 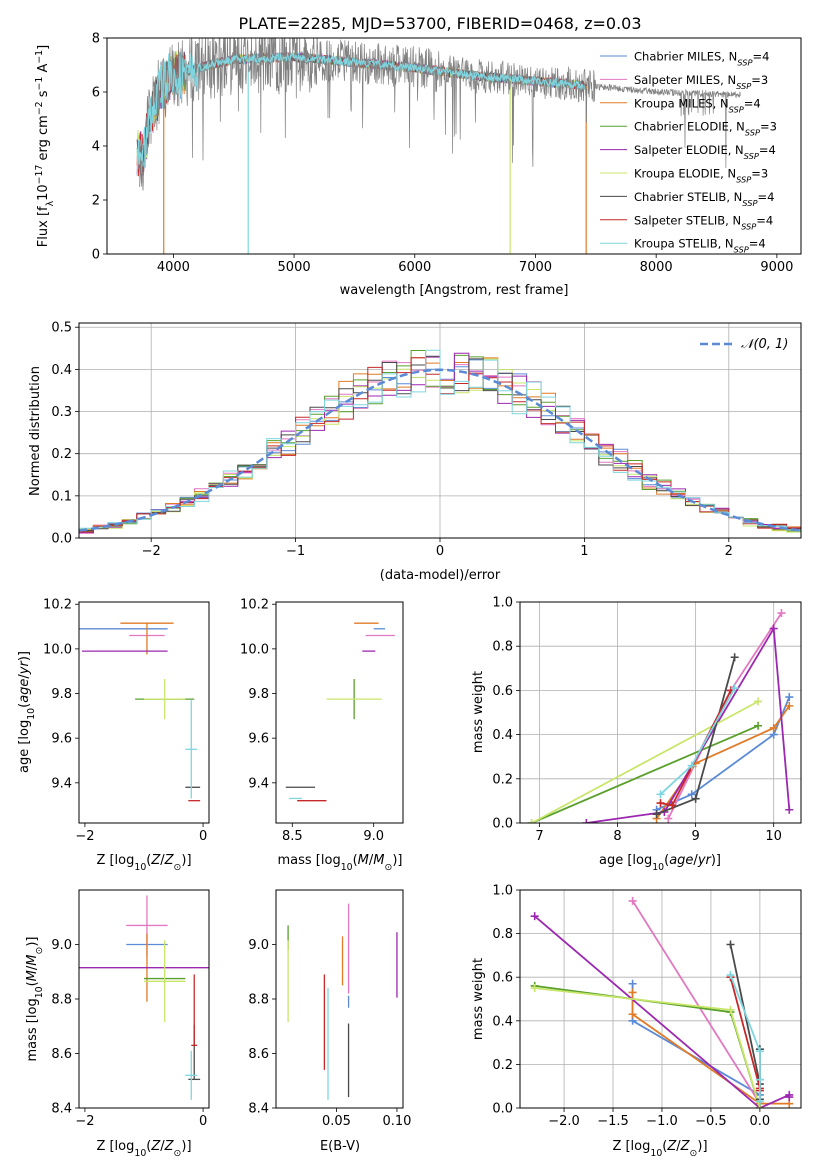 I want to click on x-axis-label: E(B-V), so click(x=340, y=1146).